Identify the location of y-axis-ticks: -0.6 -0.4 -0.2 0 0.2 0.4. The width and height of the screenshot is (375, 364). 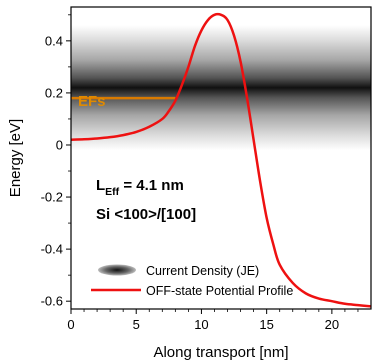
(56, 161).